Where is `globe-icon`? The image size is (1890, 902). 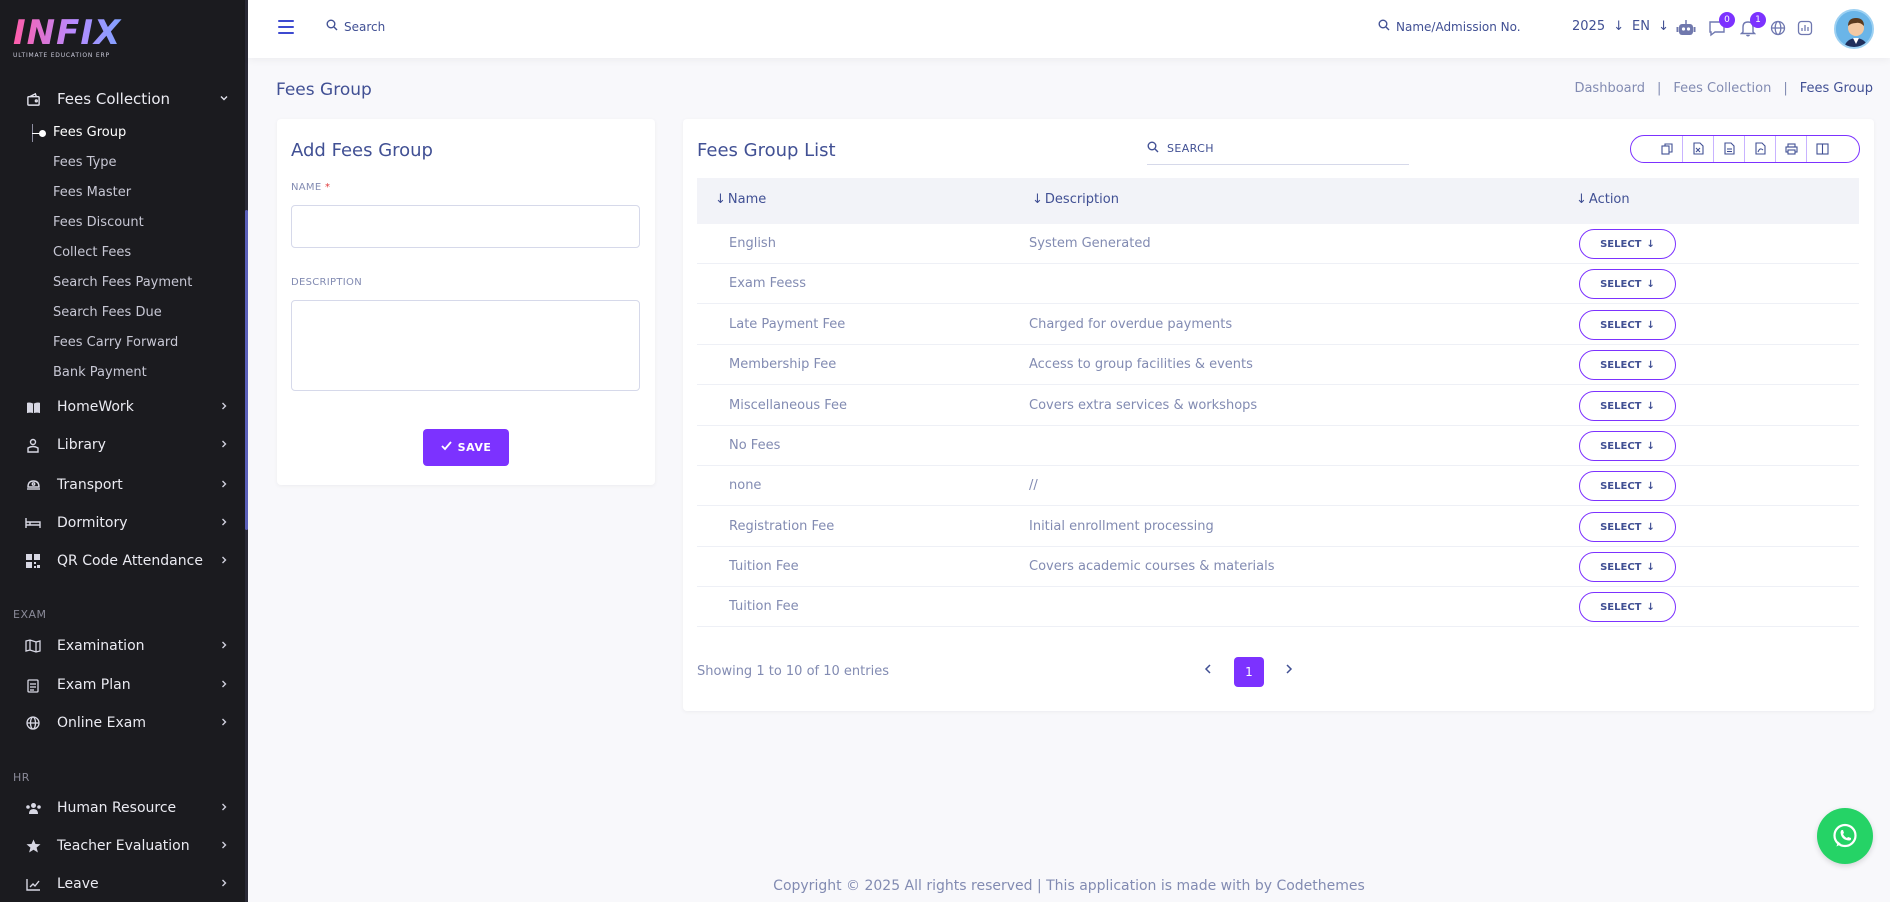
globe-icon is located at coordinates (1778, 28).